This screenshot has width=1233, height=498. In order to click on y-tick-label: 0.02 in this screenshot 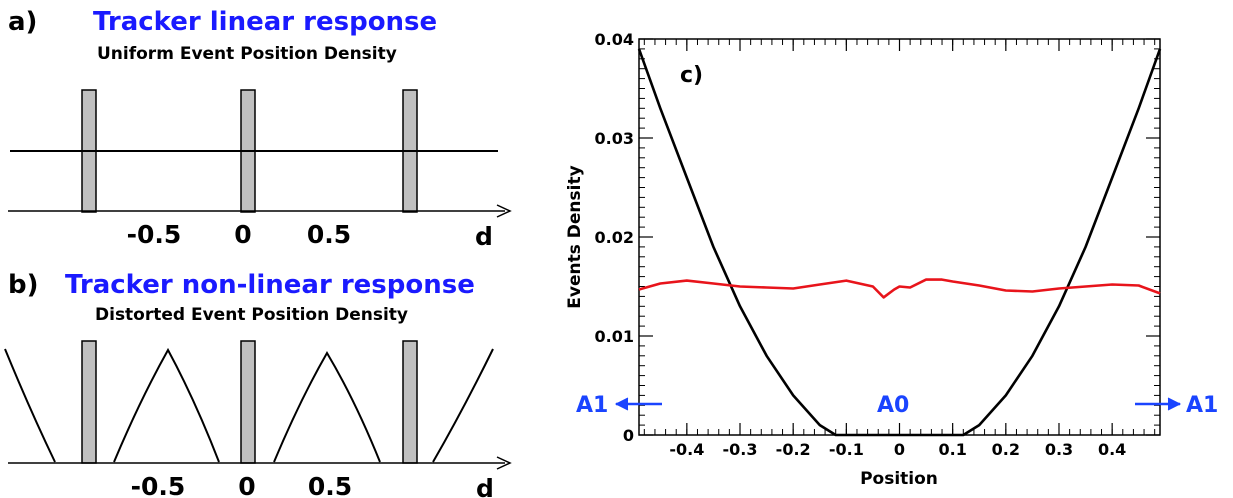, I will do `click(614, 237)`.